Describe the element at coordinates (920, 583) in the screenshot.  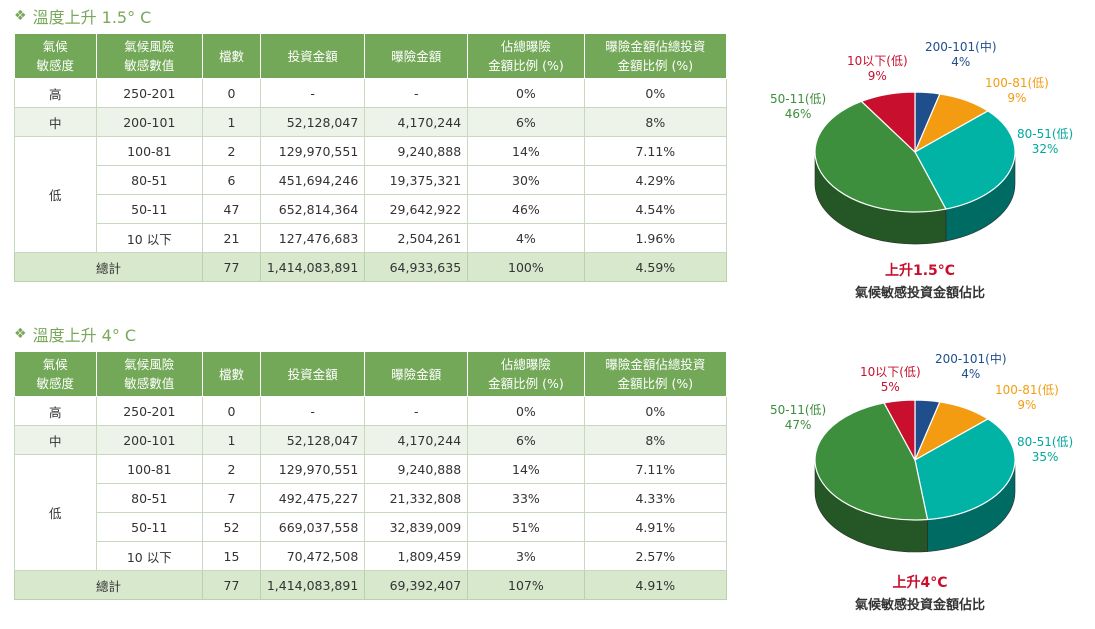
I see `chart-title: 上升4°C` at that location.